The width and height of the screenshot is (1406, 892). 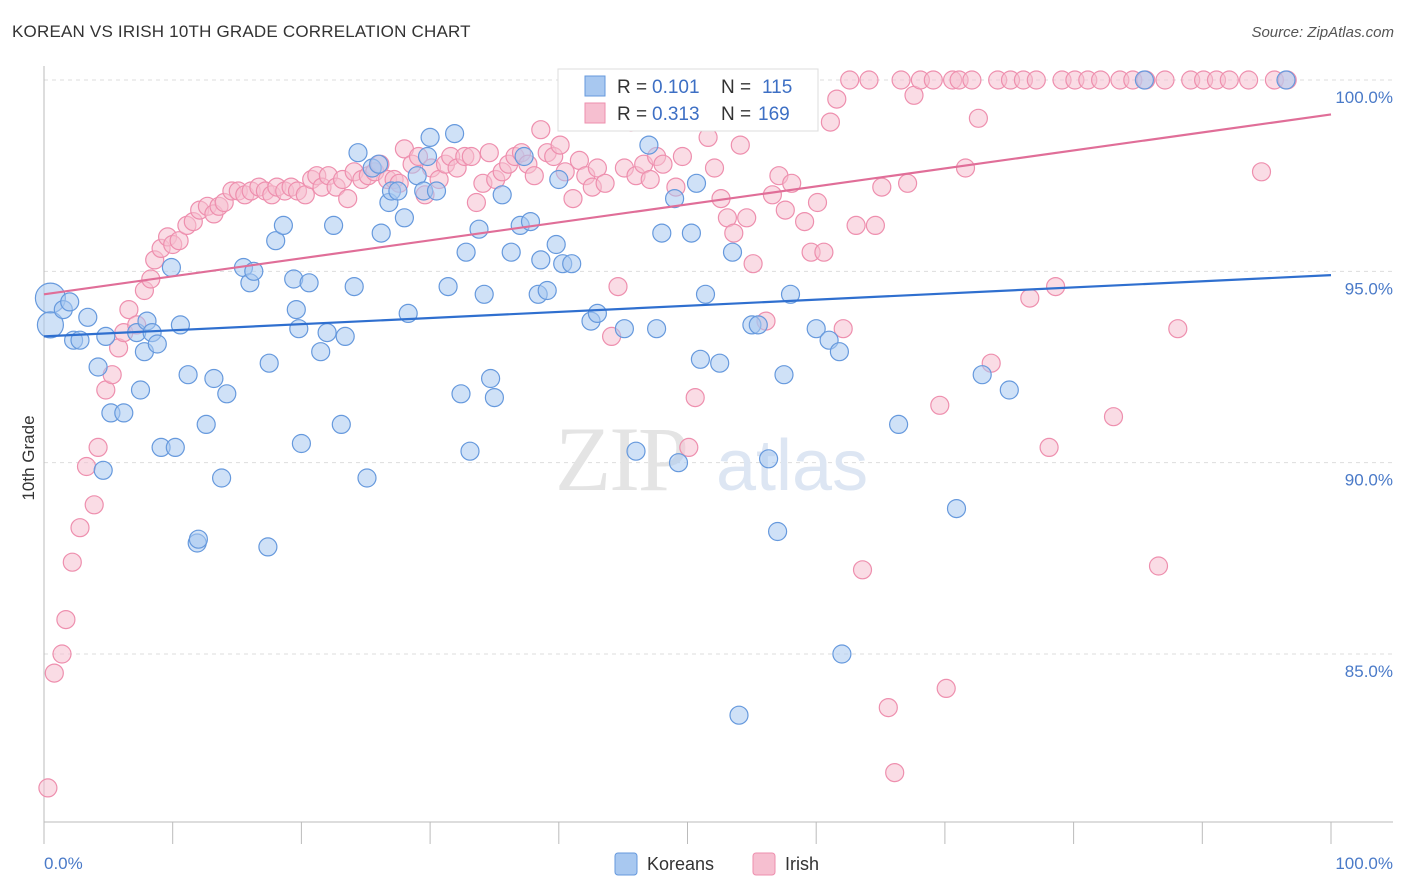 What do you see at coordinates (687, 306) in the screenshot?
I see `koreans-trend-line` at bounding box center [687, 306].